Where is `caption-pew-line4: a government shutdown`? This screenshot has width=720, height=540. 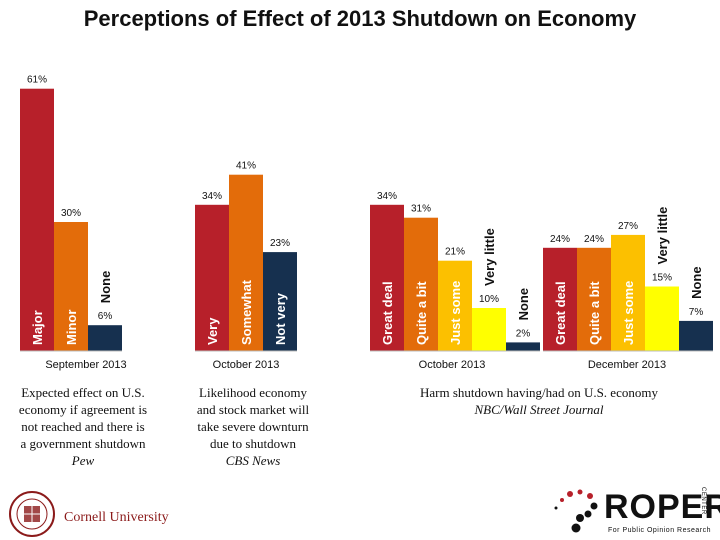 caption-pew-line4: a government shutdown is located at coordinates (83, 443).